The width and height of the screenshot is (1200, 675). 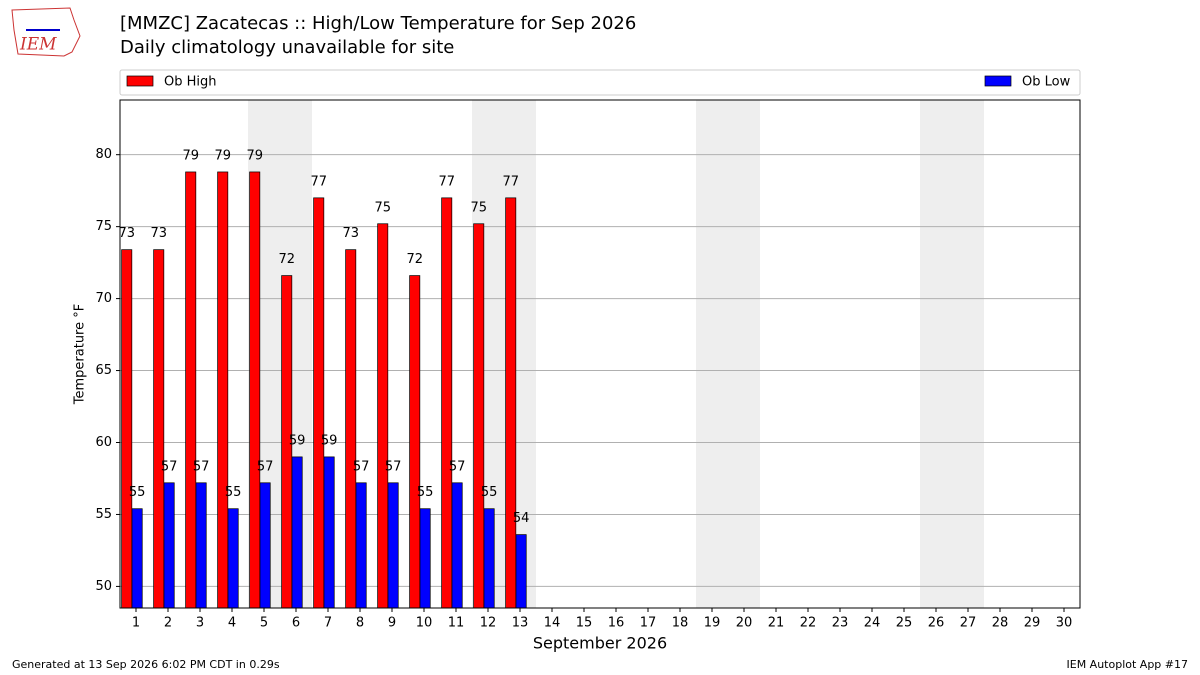 What do you see at coordinates (1000, 623) in the screenshot?
I see `x-tick-label: 28` at bounding box center [1000, 623].